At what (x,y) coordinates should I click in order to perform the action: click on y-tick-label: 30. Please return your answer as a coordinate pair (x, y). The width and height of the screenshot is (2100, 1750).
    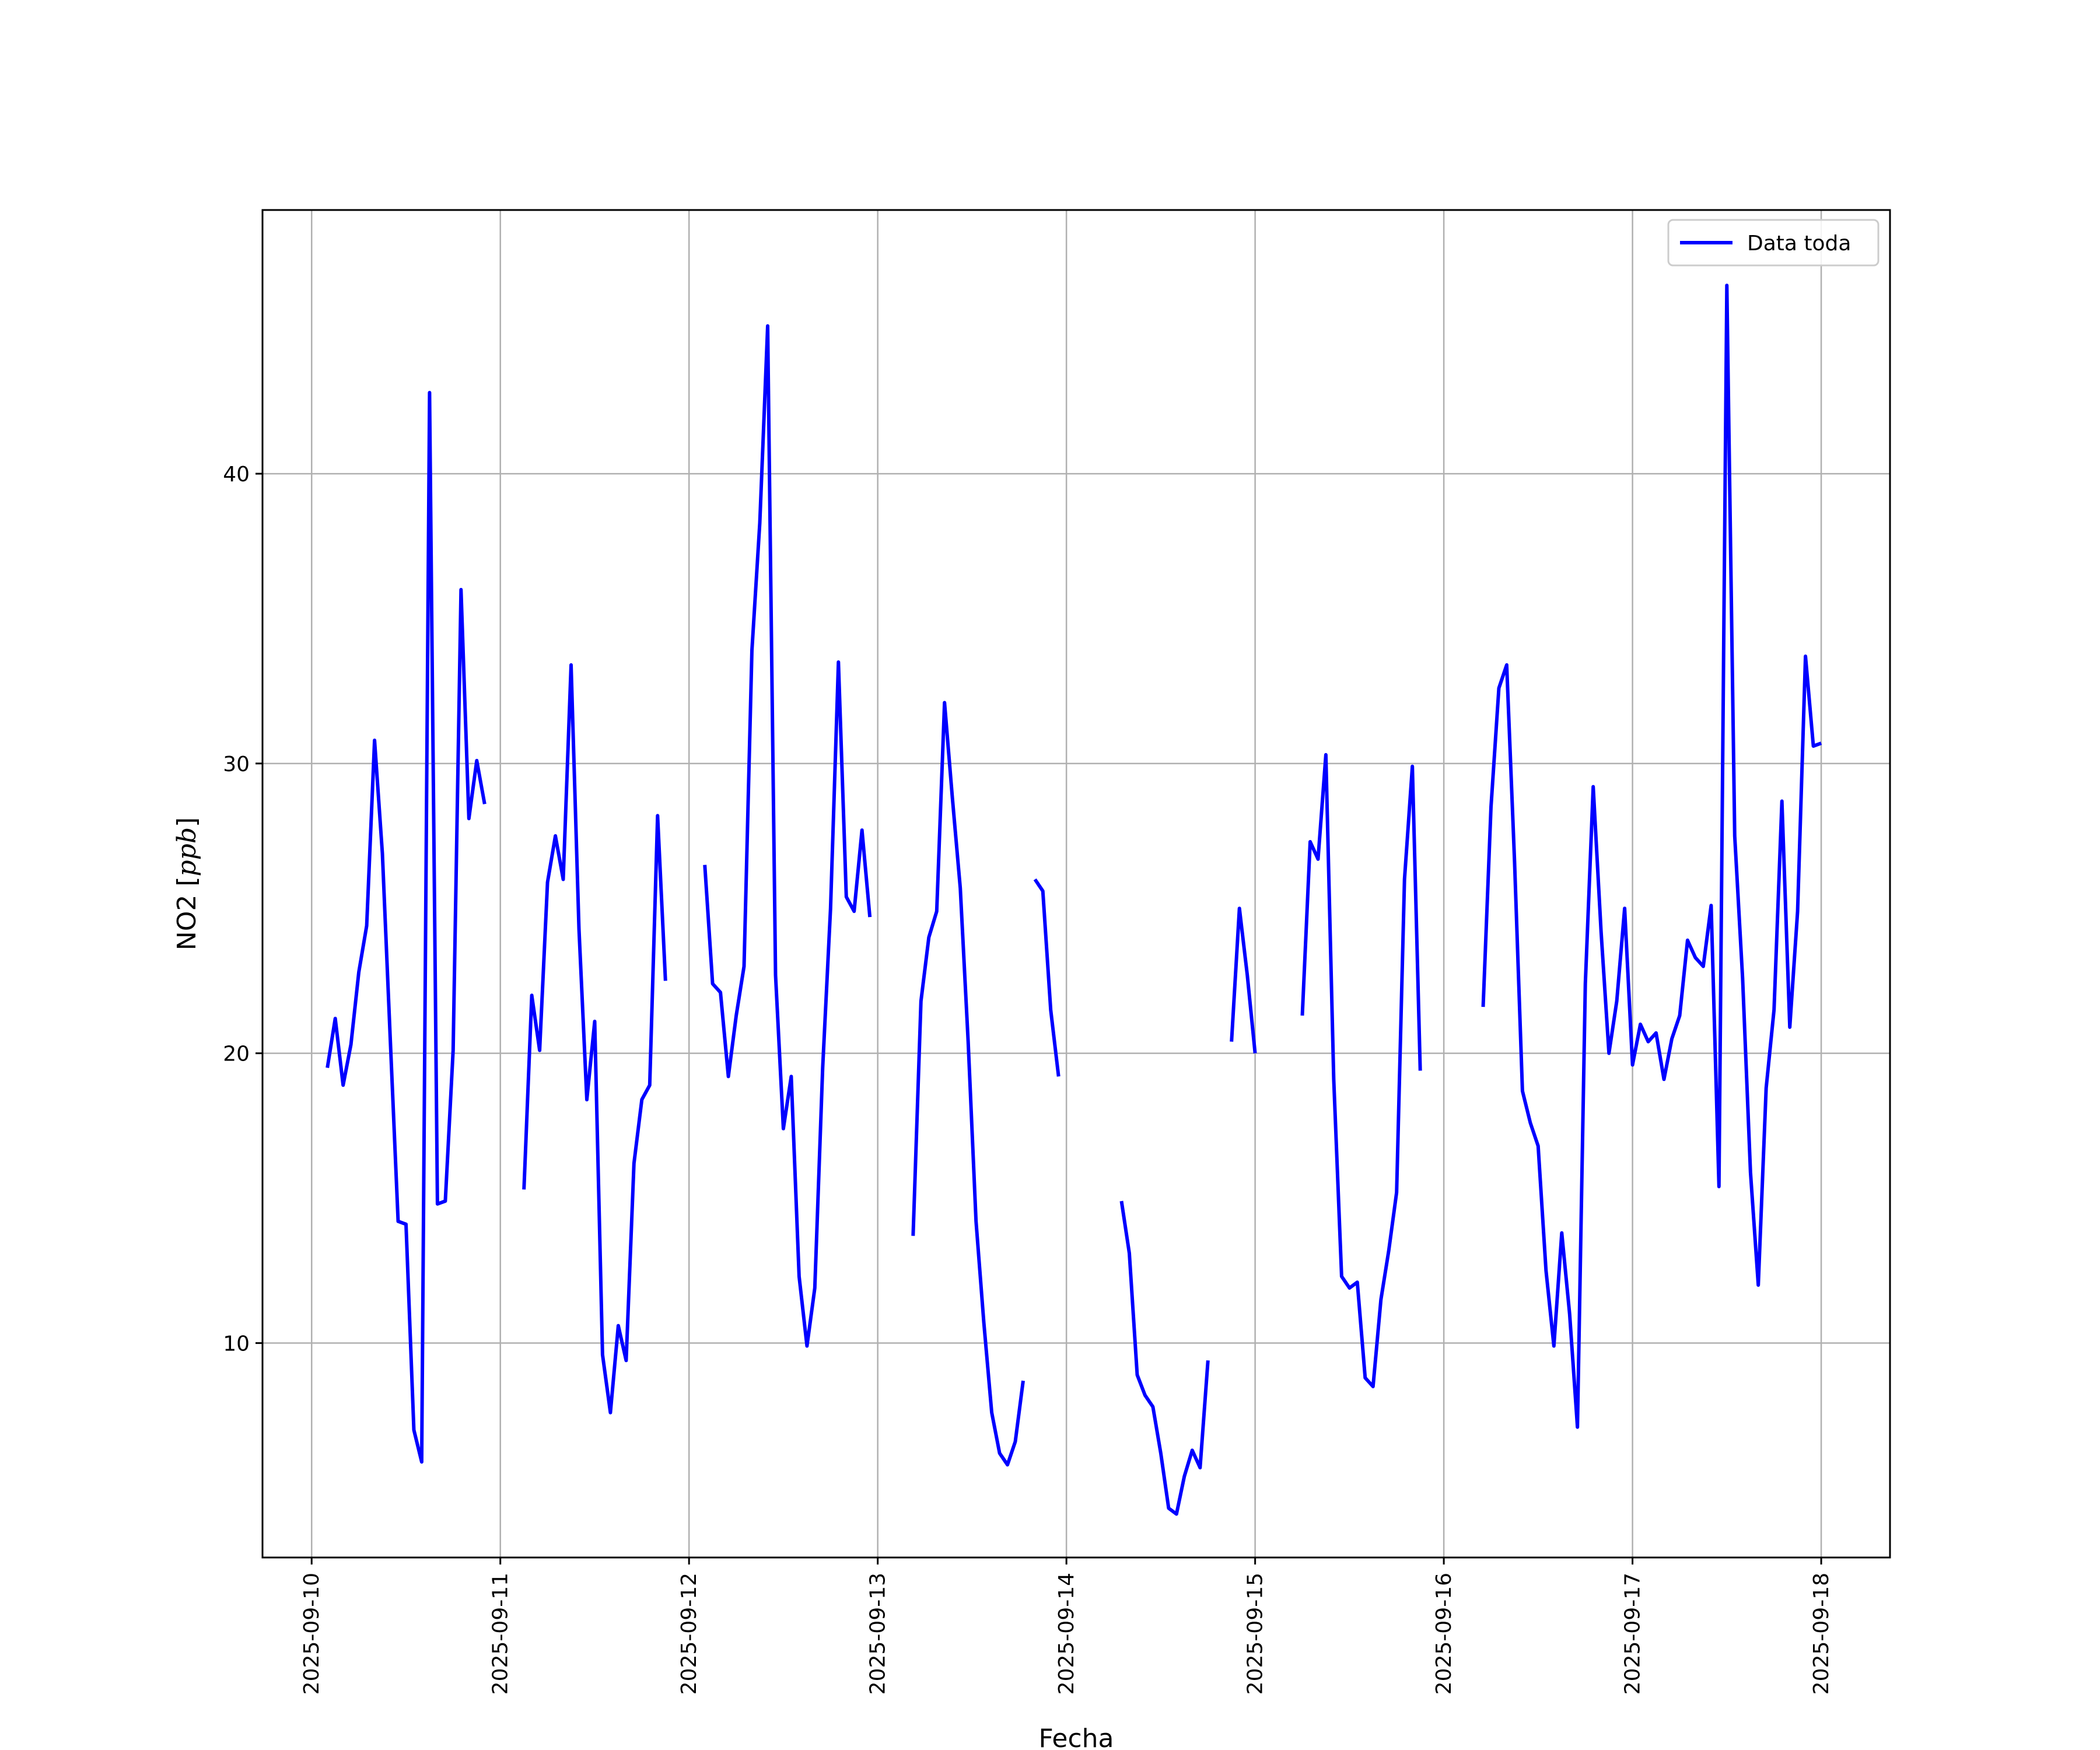
    Looking at the image, I should click on (236, 764).